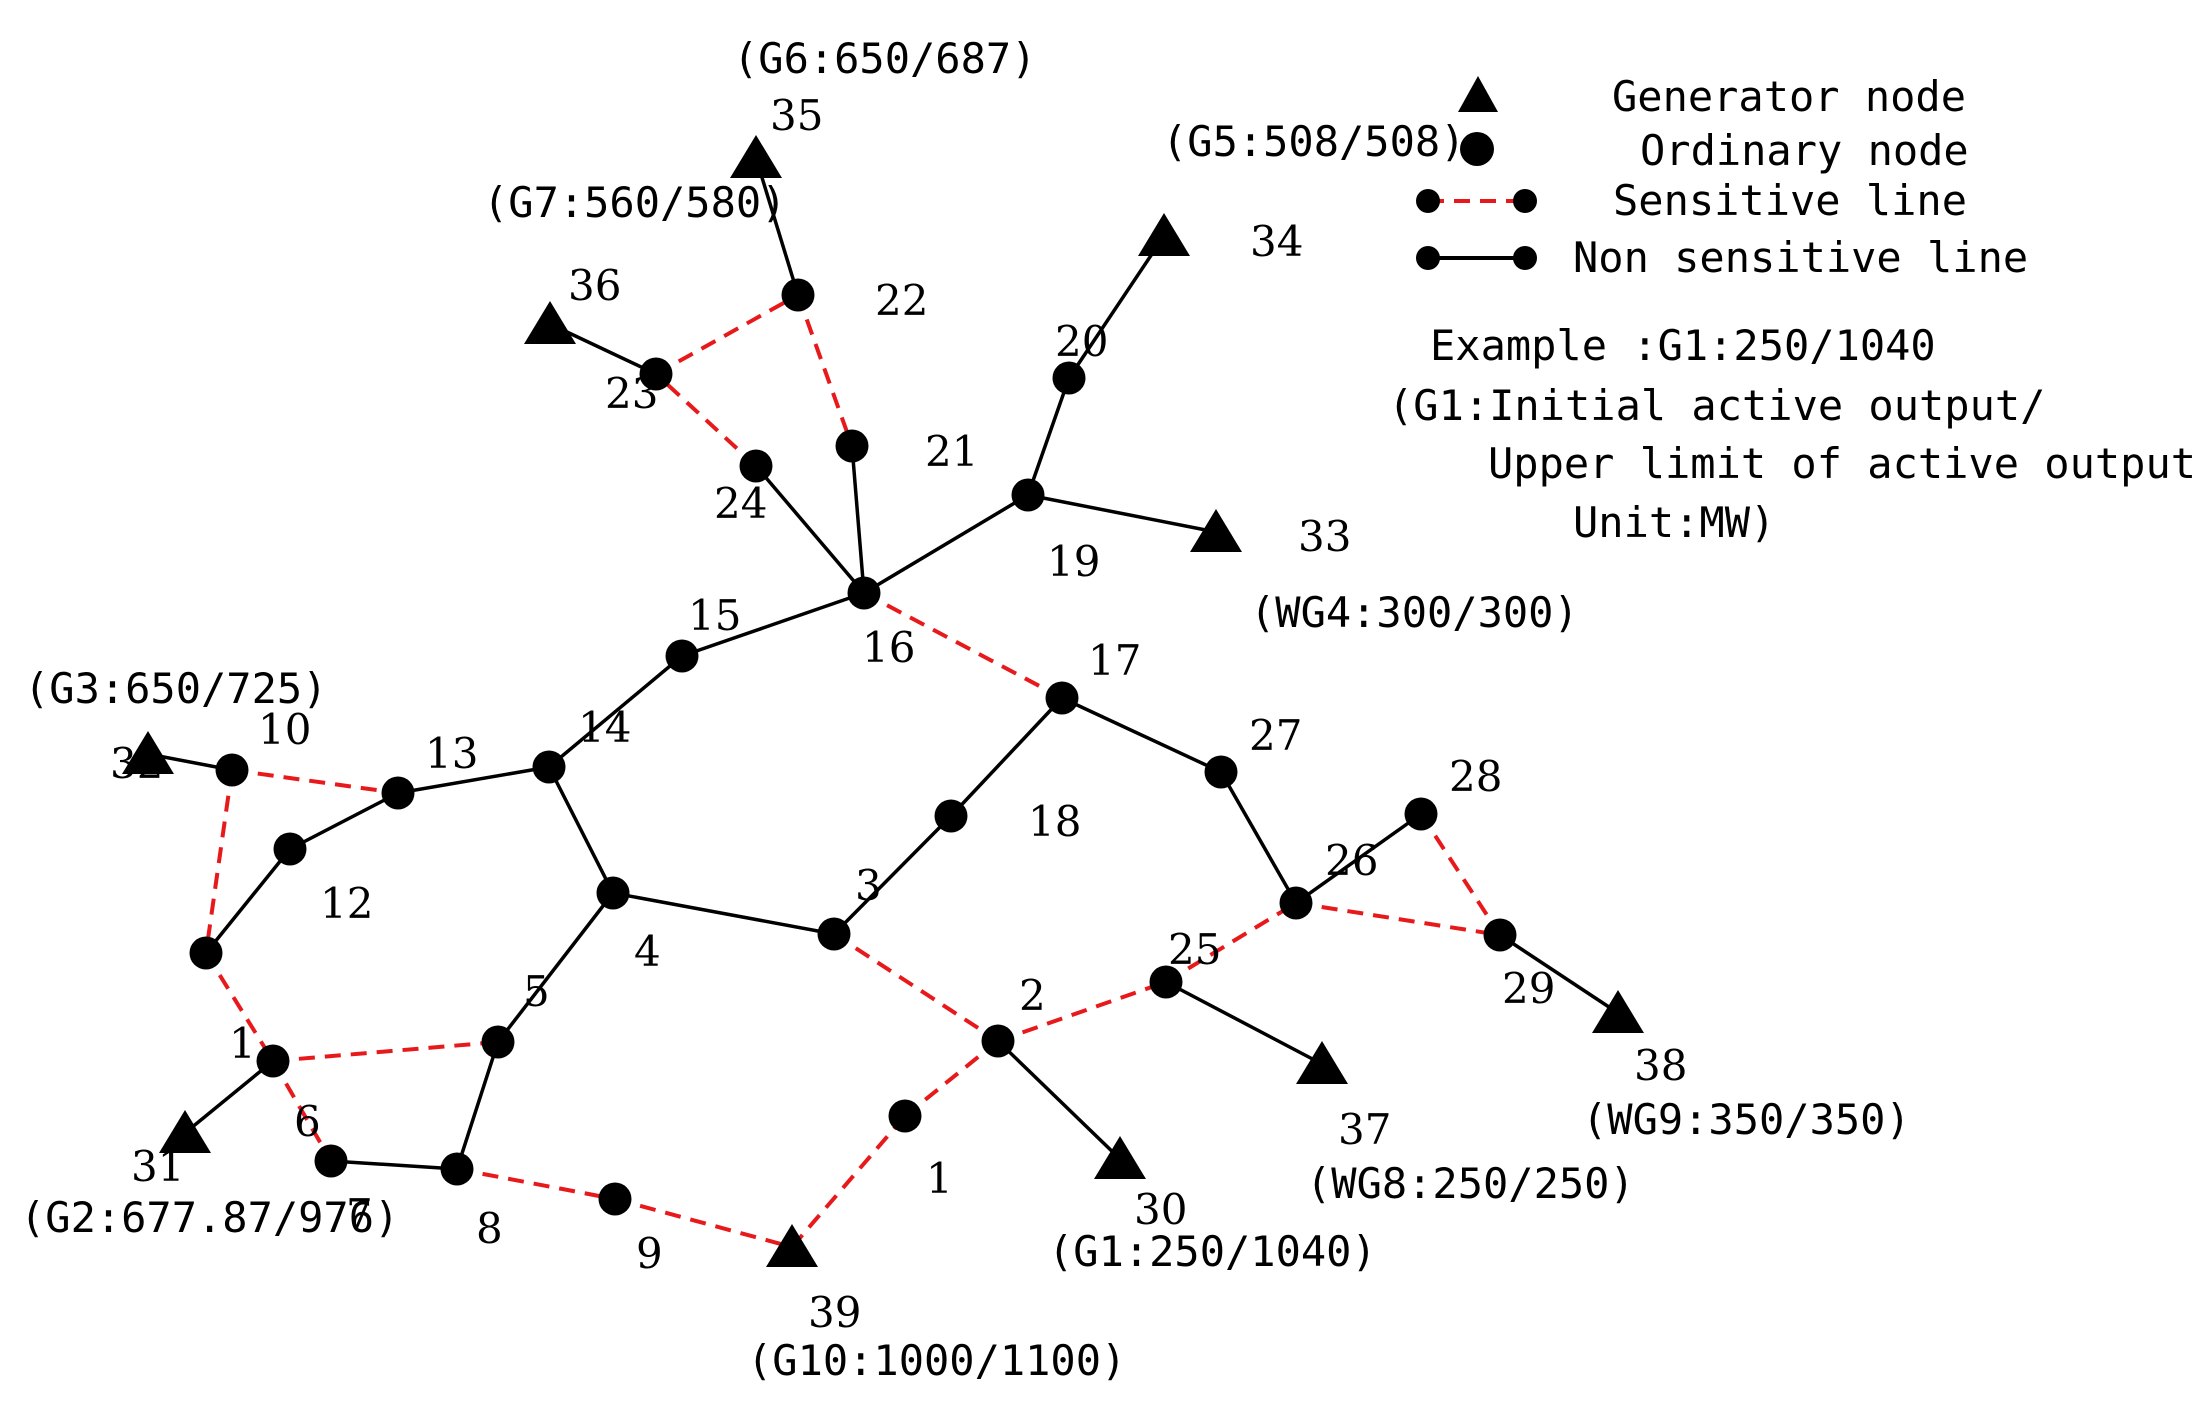 The image size is (2199, 1403). I want to click on node-label-28: 28, so click(1475, 776).